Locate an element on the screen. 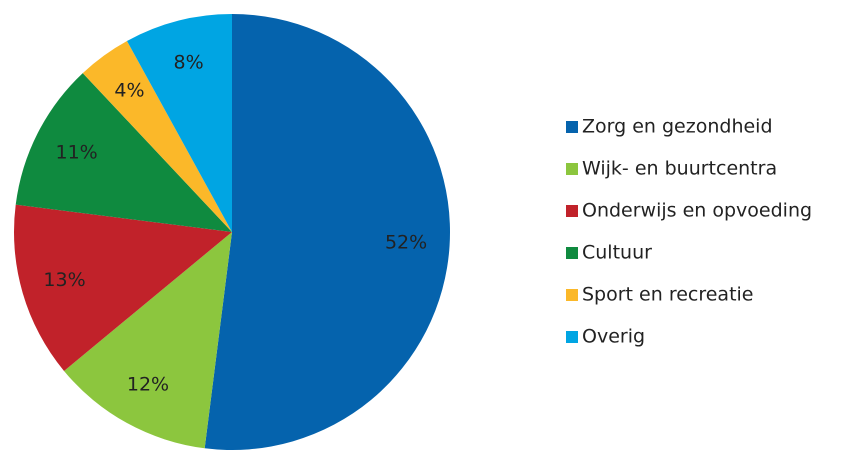 The image size is (849, 450). legend-label: Onderwijs en opvoeding is located at coordinates (697, 211).